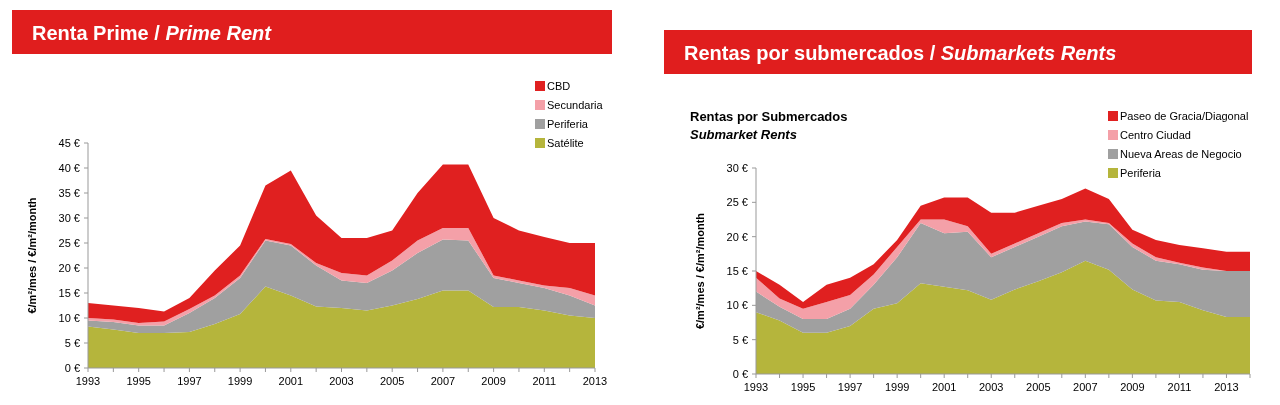  I want to click on legend-label: Nueva Areas de Negocio, so click(1181, 154).